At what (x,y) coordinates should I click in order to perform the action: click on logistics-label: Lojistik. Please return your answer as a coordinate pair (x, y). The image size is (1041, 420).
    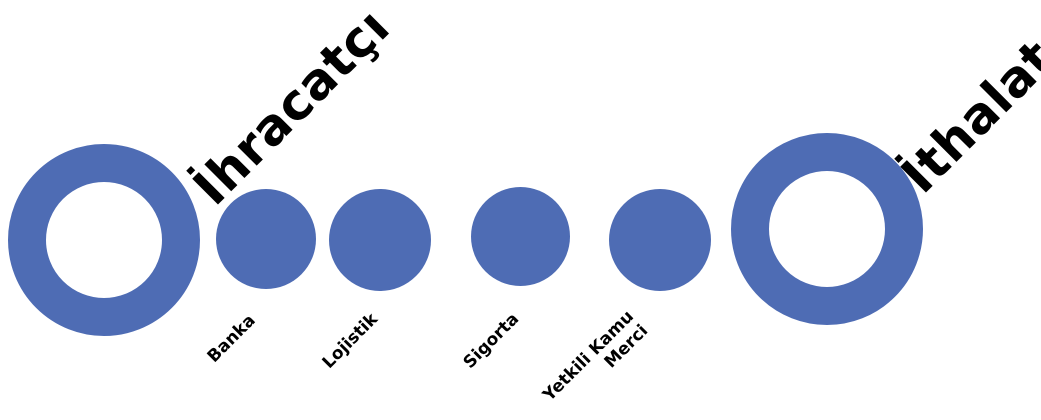
    Looking at the image, I should click on (350, 341).